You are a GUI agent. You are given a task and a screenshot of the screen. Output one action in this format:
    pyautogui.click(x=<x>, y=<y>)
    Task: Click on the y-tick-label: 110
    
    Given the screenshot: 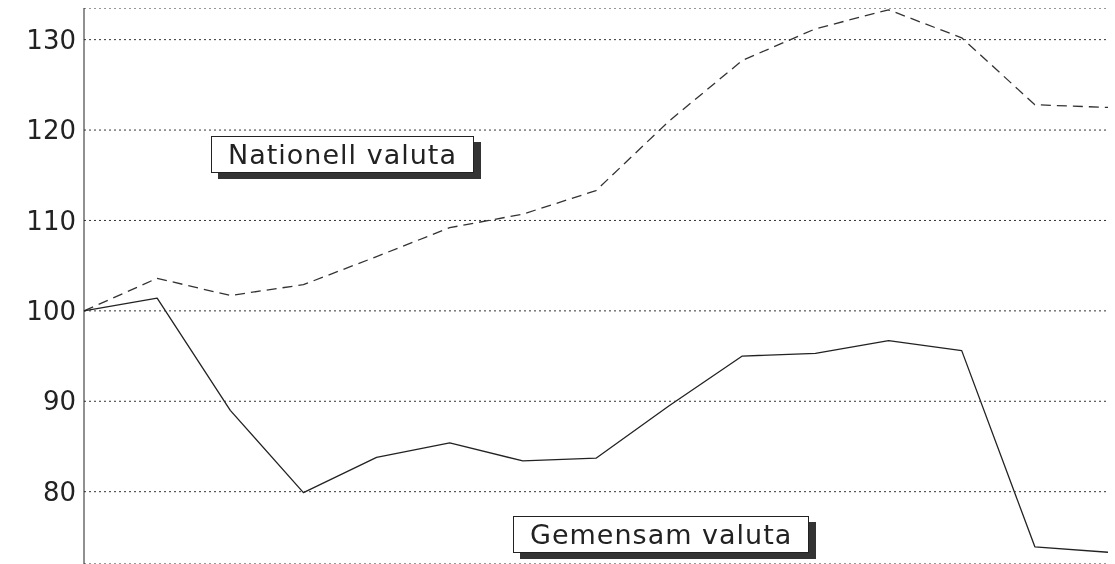 What is the action you would take?
    pyautogui.click(x=51, y=220)
    